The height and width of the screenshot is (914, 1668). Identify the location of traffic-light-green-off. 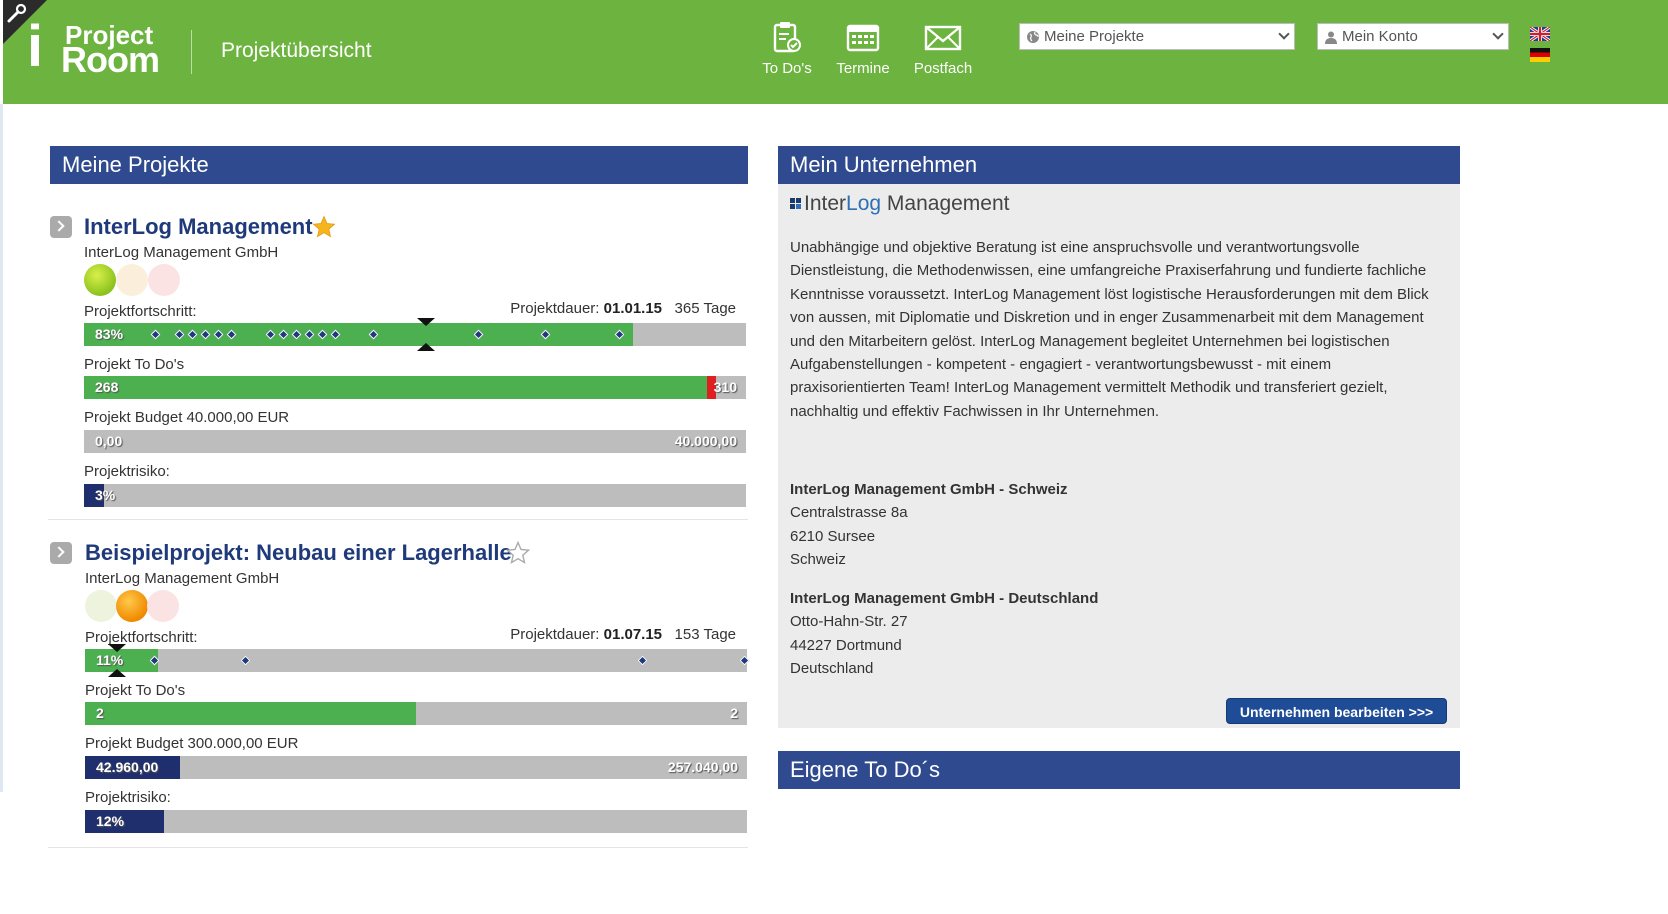
(101, 606).